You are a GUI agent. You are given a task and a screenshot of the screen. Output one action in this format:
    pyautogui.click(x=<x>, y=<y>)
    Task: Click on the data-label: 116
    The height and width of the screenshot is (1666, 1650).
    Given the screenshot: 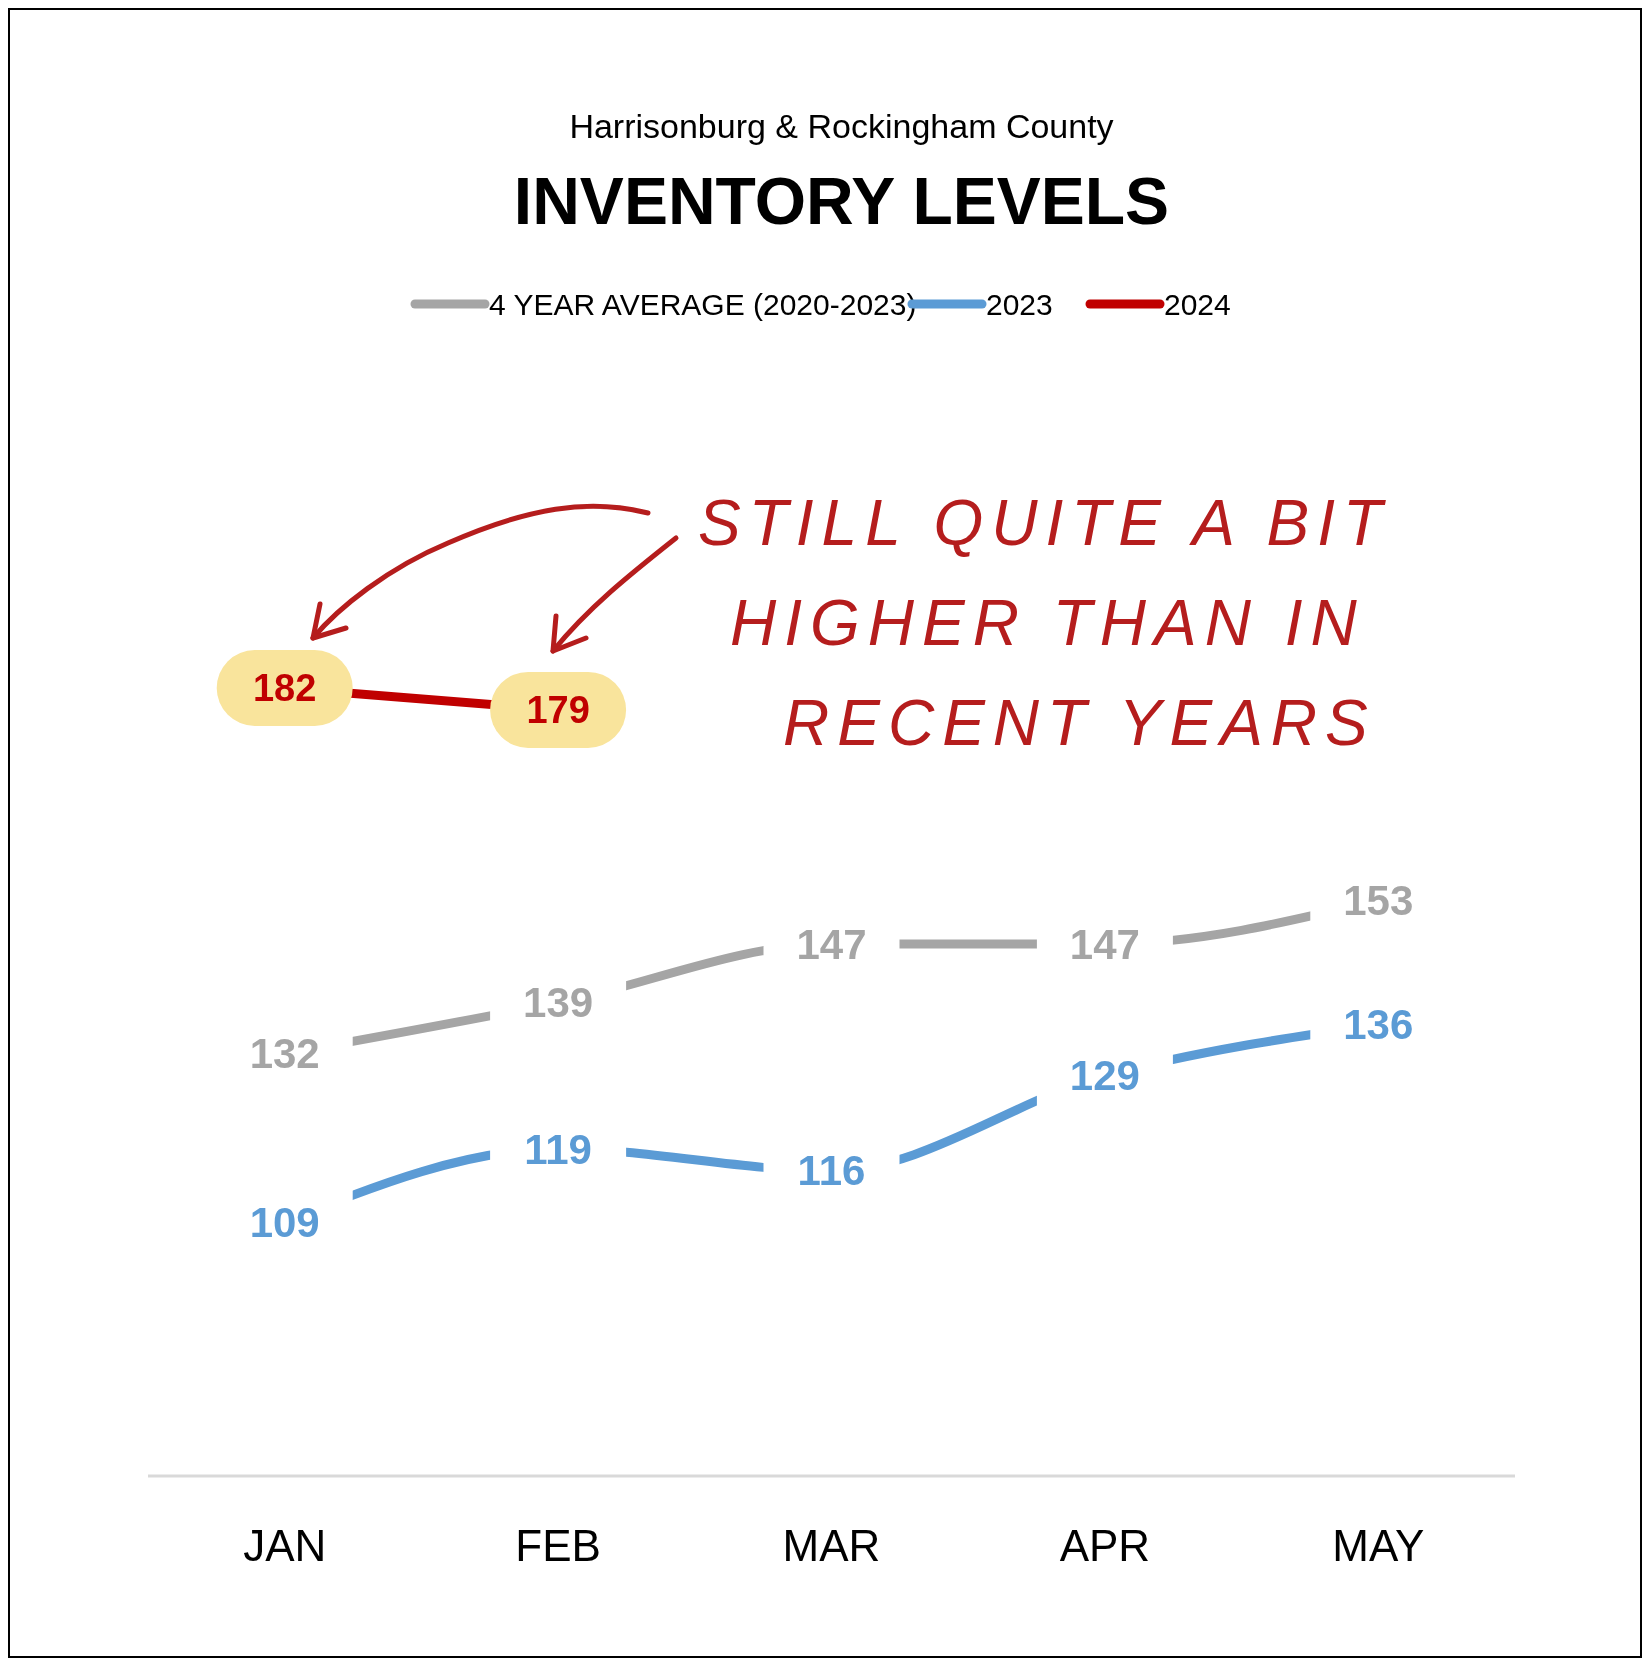 What is the action you would take?
    pyautogui.click(x=831, y=1171)
    